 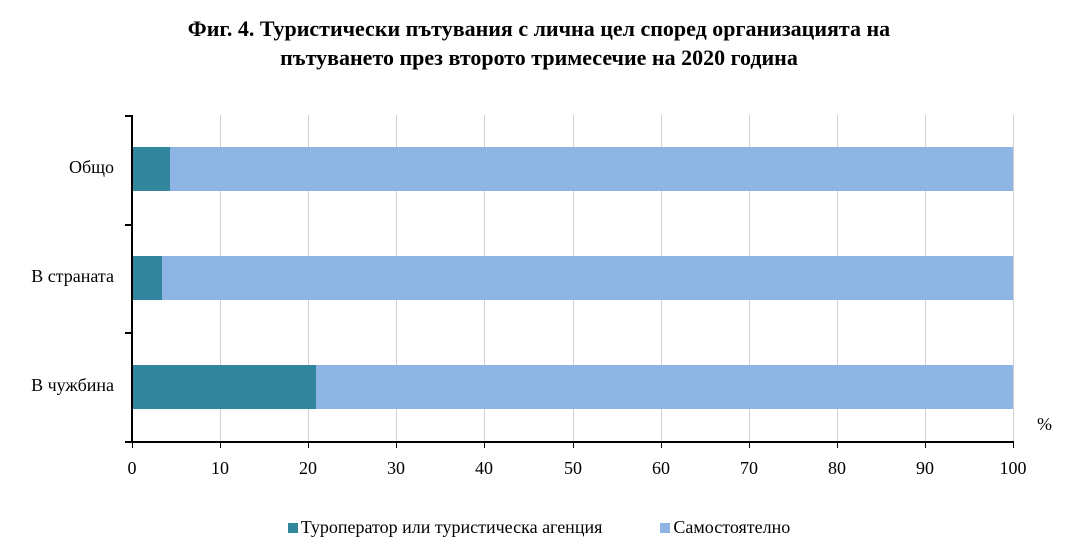 I want to click on x-axis-unit-label: %, so click(x=1044, y=424).